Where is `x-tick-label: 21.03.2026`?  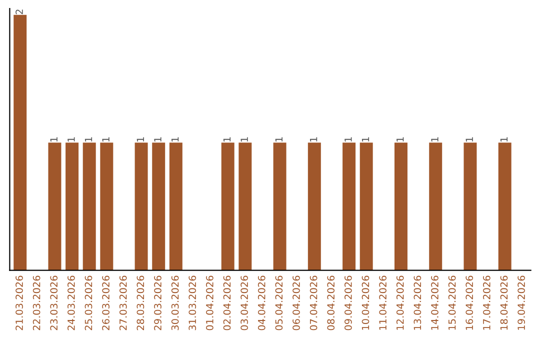
x-tick-label: 21.03.2026 is located at coordinates (19, 303).